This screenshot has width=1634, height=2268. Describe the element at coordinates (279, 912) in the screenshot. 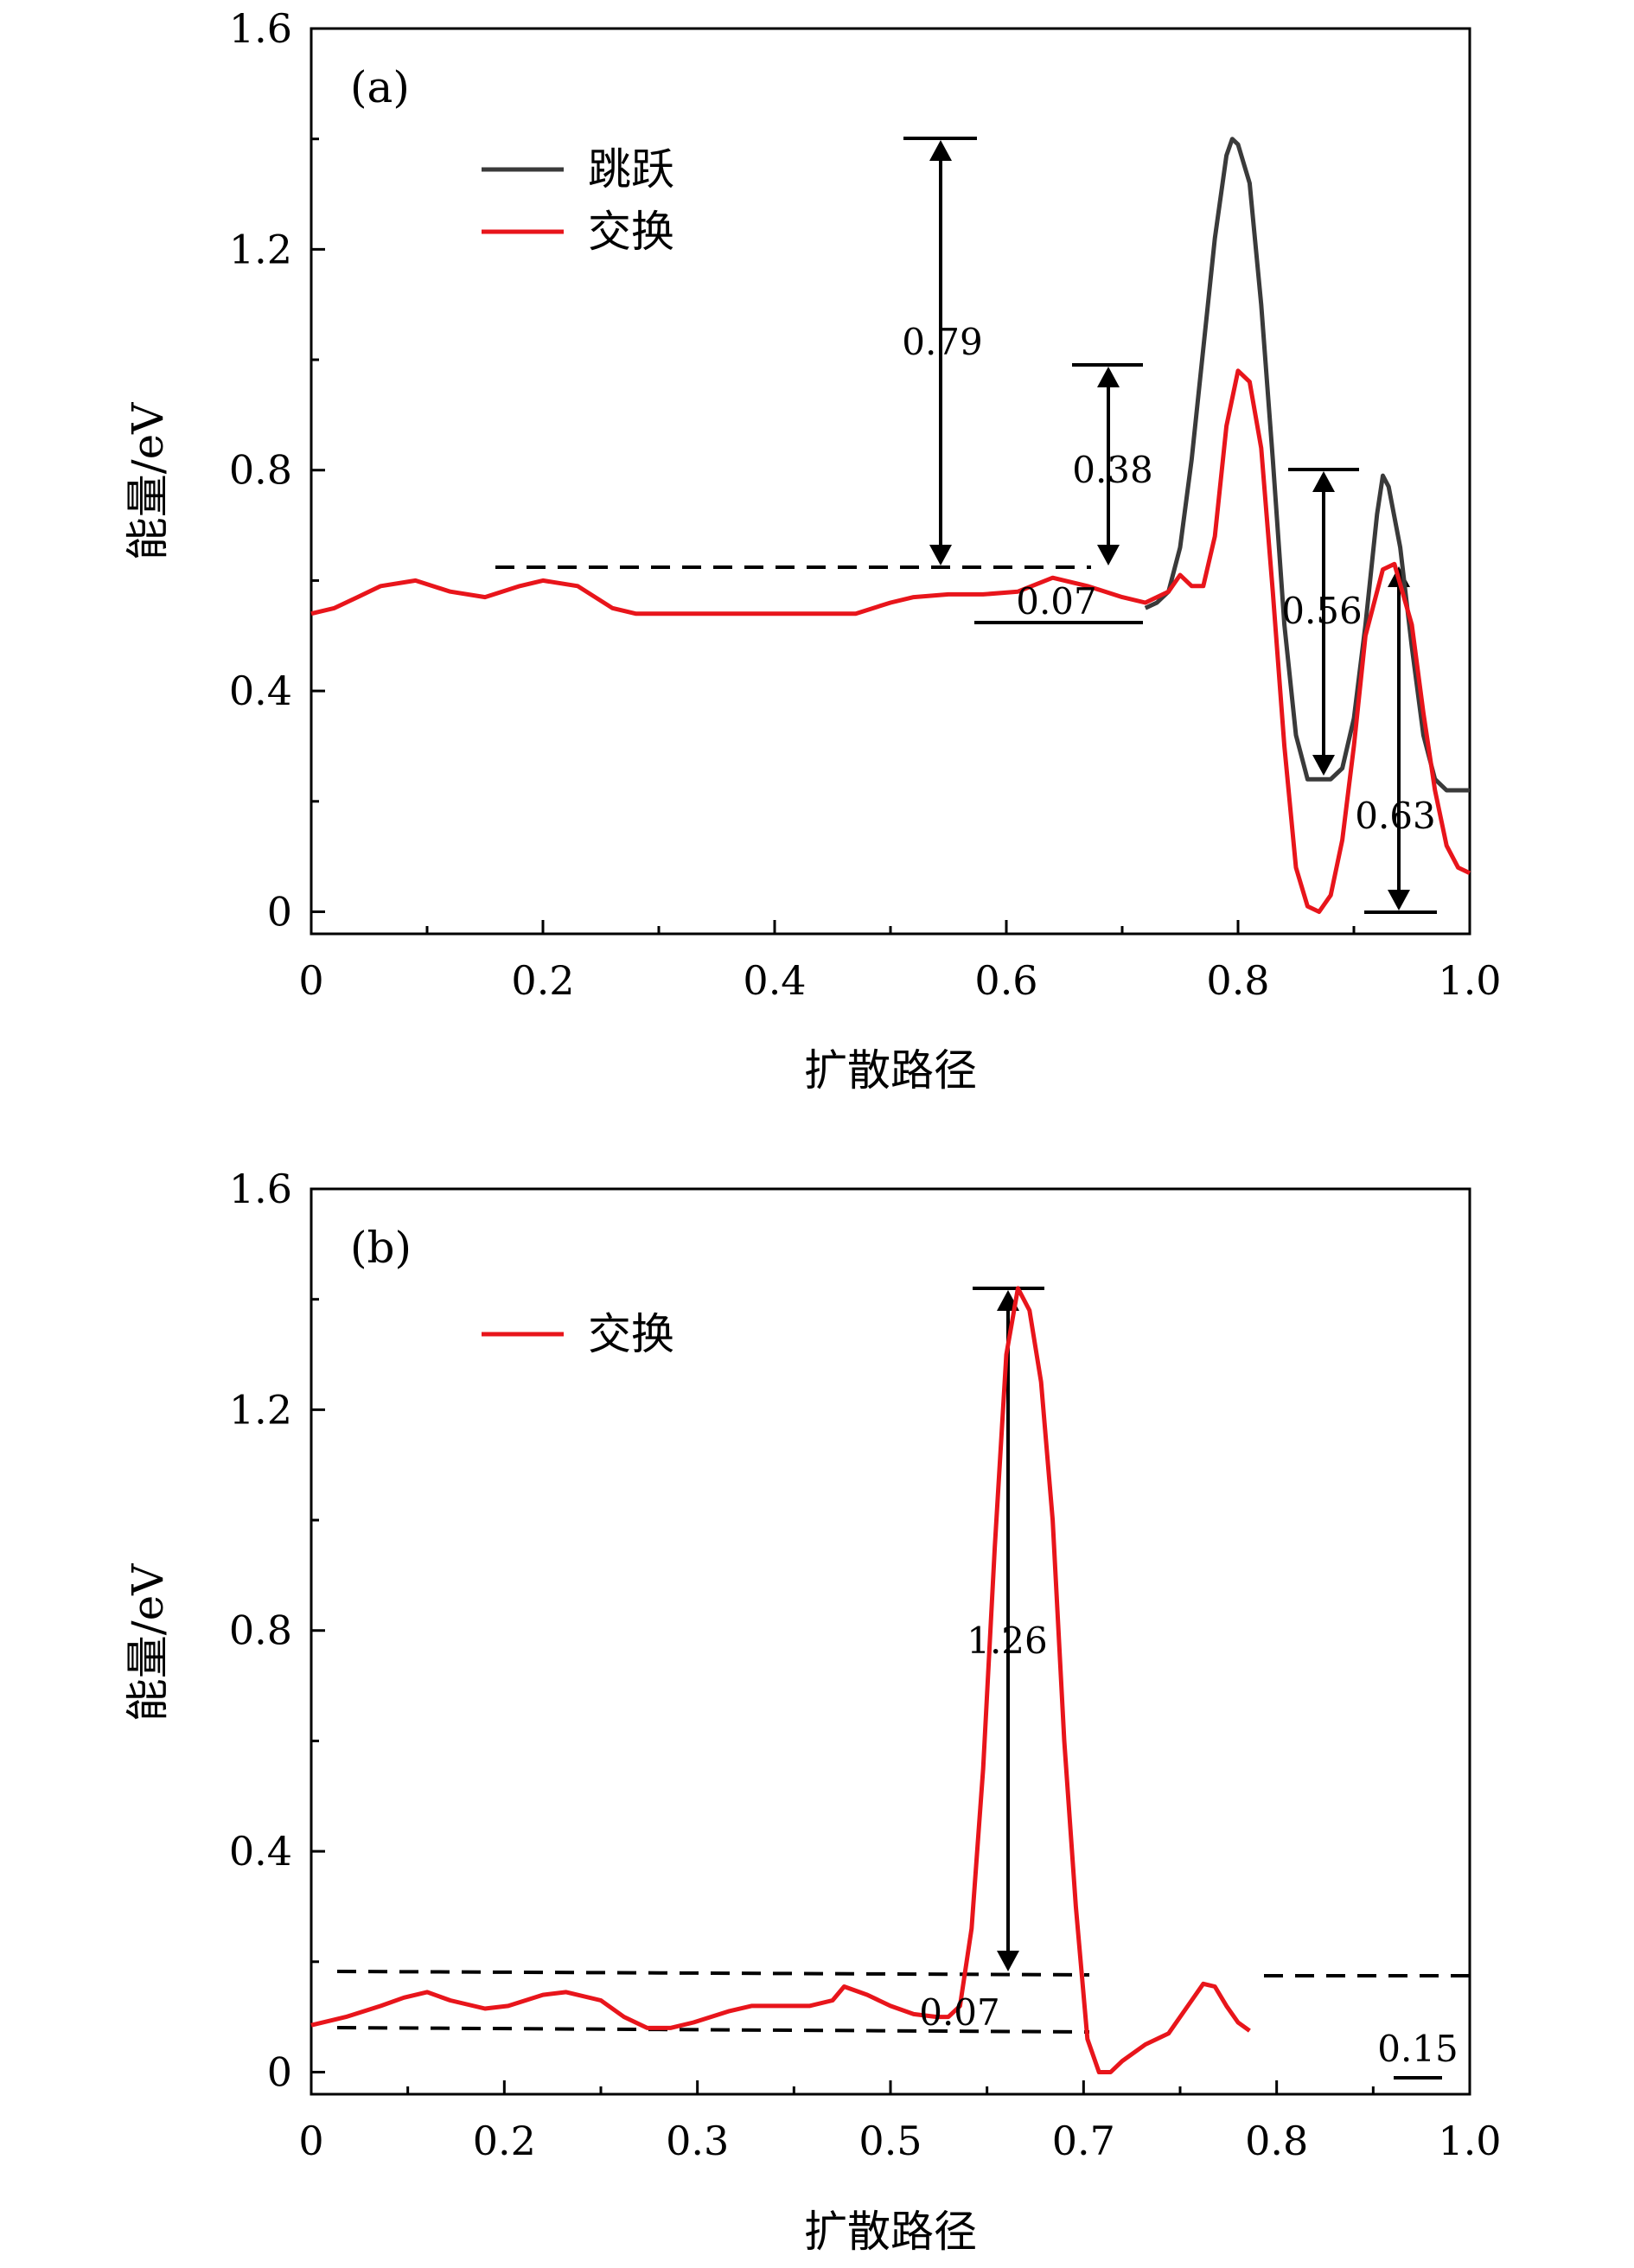

I see `y-tick-label-a-0: 0` at that location.